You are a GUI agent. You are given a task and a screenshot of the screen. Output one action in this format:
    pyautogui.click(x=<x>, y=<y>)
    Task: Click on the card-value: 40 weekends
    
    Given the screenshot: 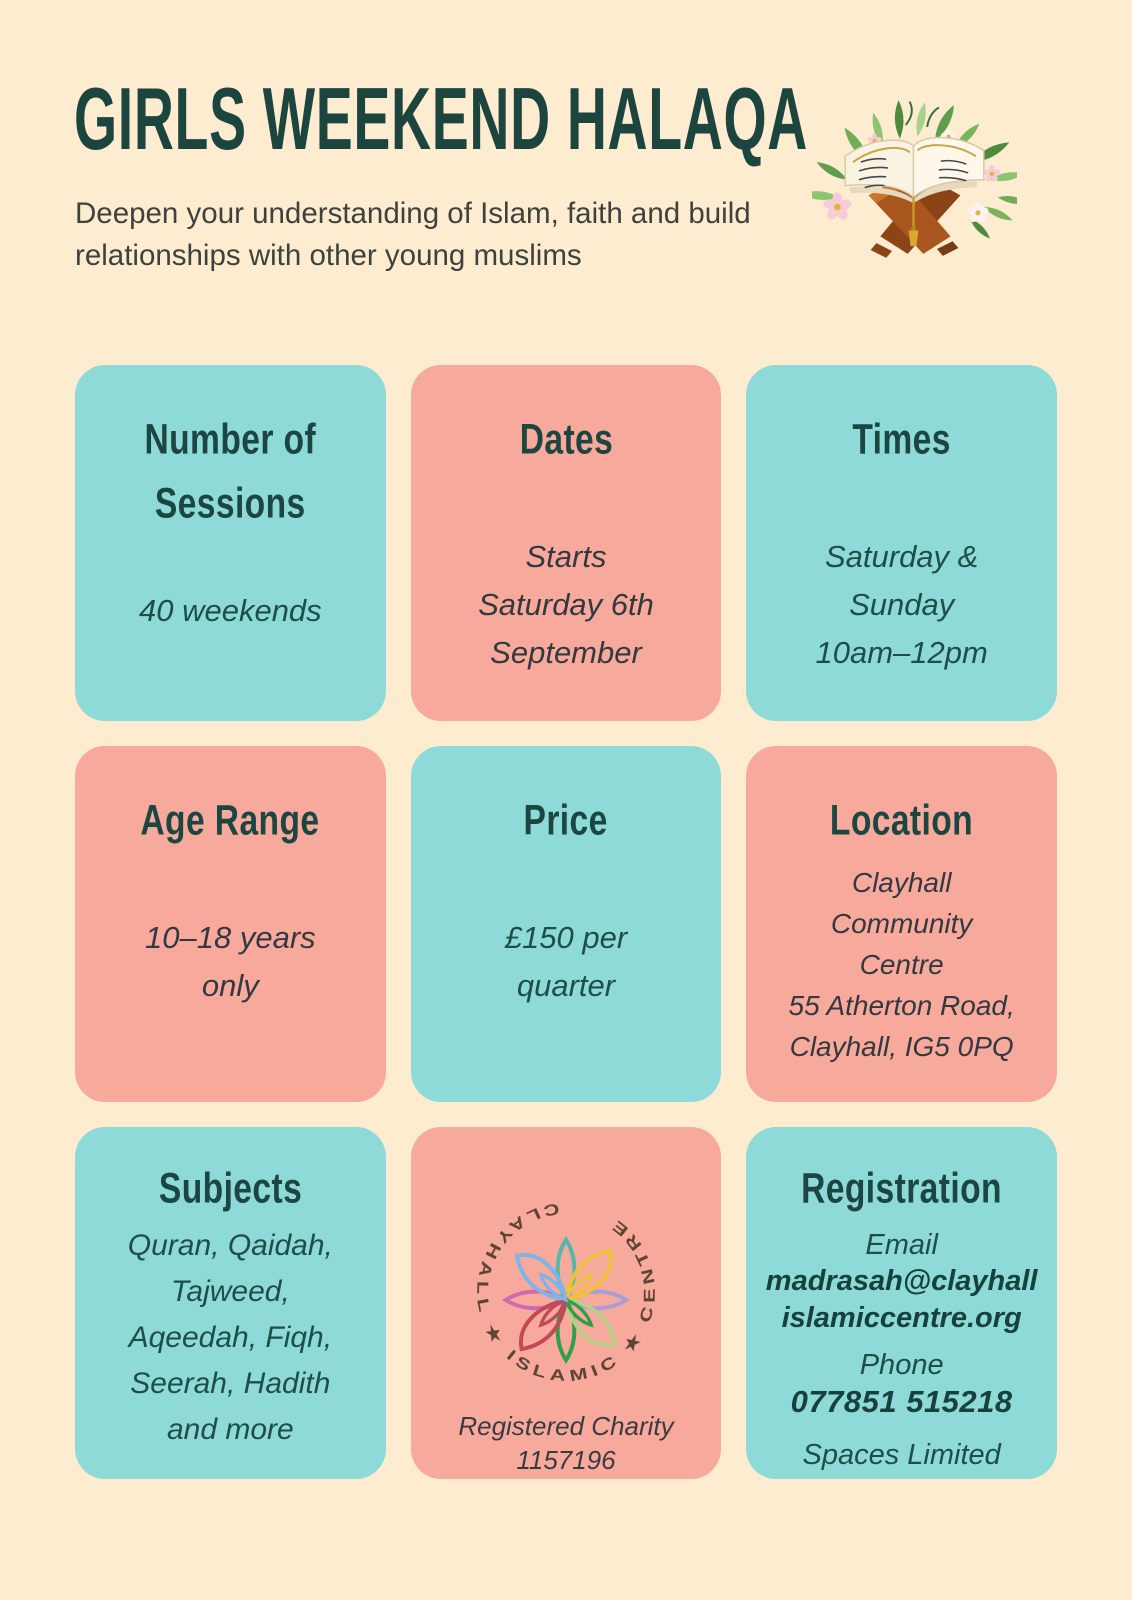 What is the action you would take?
    pyautogui.click(x=230, y=610)
    